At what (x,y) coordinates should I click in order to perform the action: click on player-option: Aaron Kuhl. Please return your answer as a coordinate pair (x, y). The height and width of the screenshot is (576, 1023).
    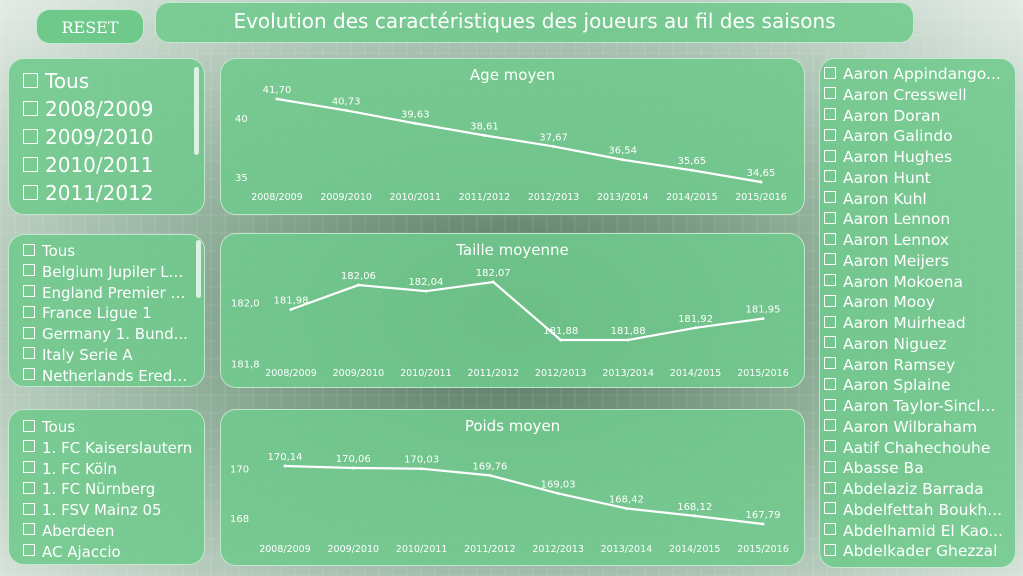
    Looking at the image, I should click on (915, 199).